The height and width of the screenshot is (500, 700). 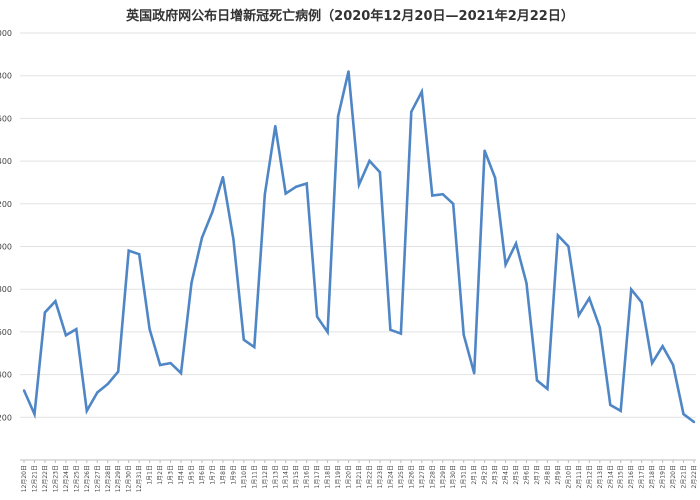 What do you see at coordinates (600, 476) in the screenshot?
I see `x-tick-label: 2月13日` at bounding box center [600, 476].